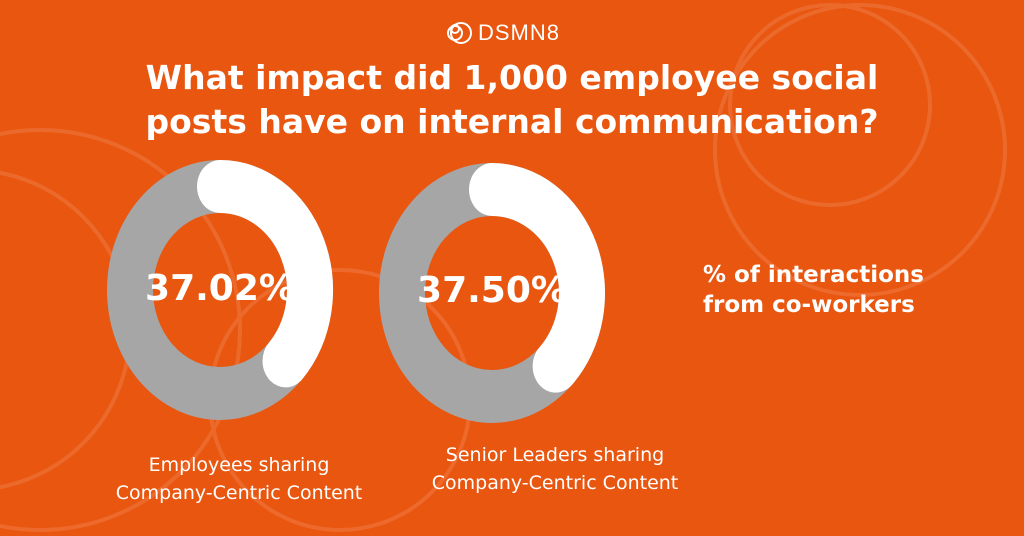  What do you see at coordinates (239, 465) in the screenshot?
I see `caption-line: Employees sharing` at bounding box center [239, 465].